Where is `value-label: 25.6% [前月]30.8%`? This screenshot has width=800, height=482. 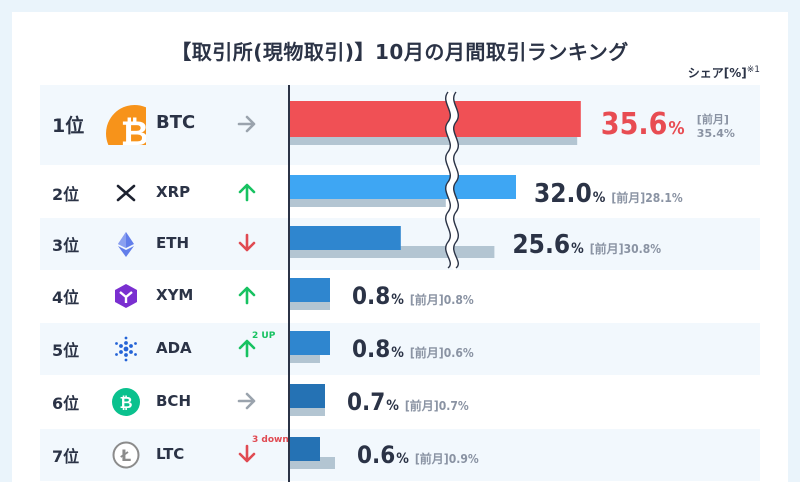 value-label: 25.6% [前月]30.8% is located at coordinates (586, 245).